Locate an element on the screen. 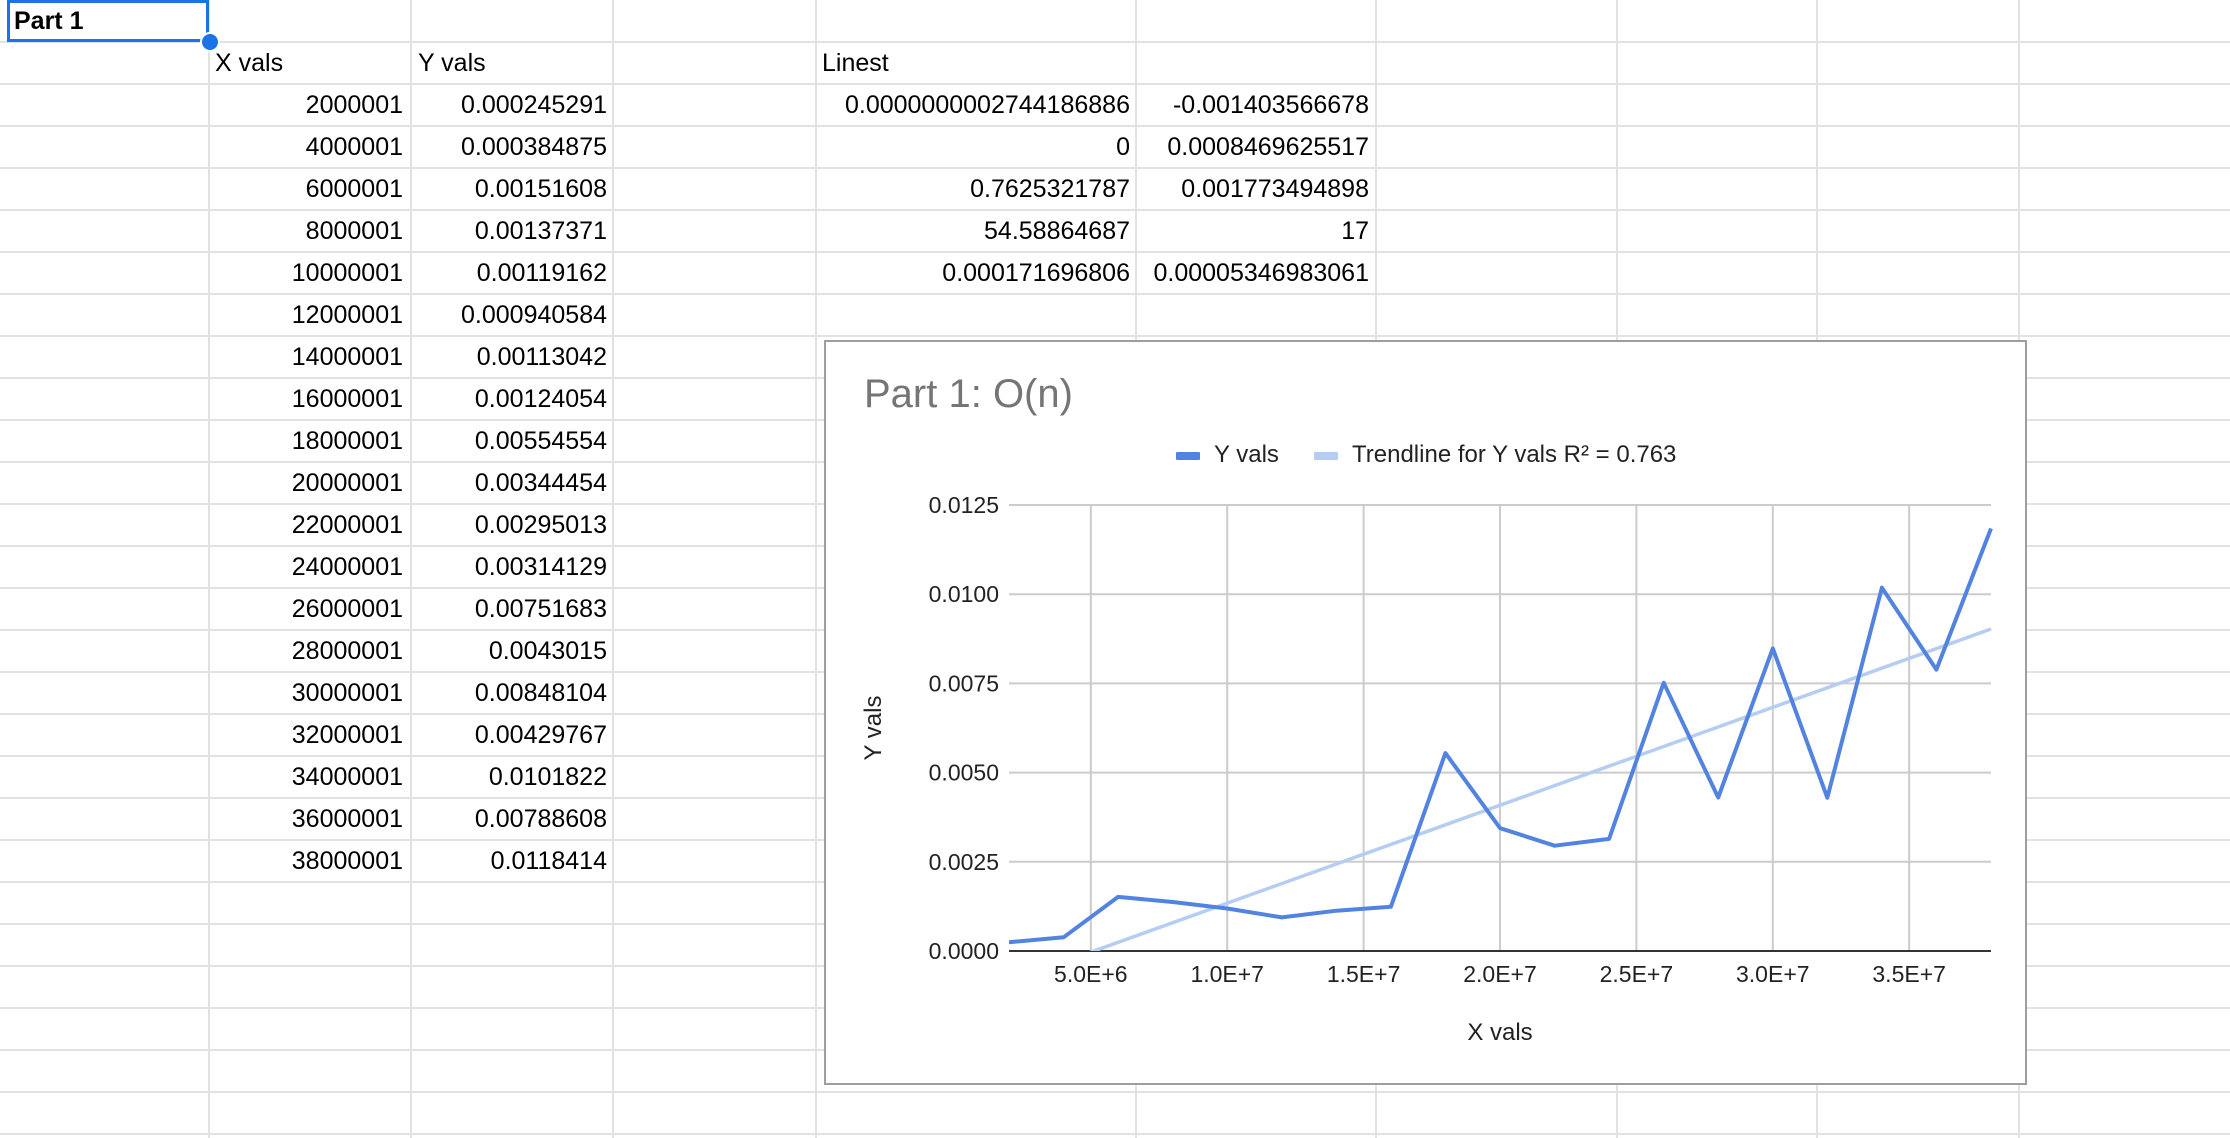 This screenshot has width=2230, height=1138. cell-y-val: 0.00314129 is located at coordinates (540, 567).